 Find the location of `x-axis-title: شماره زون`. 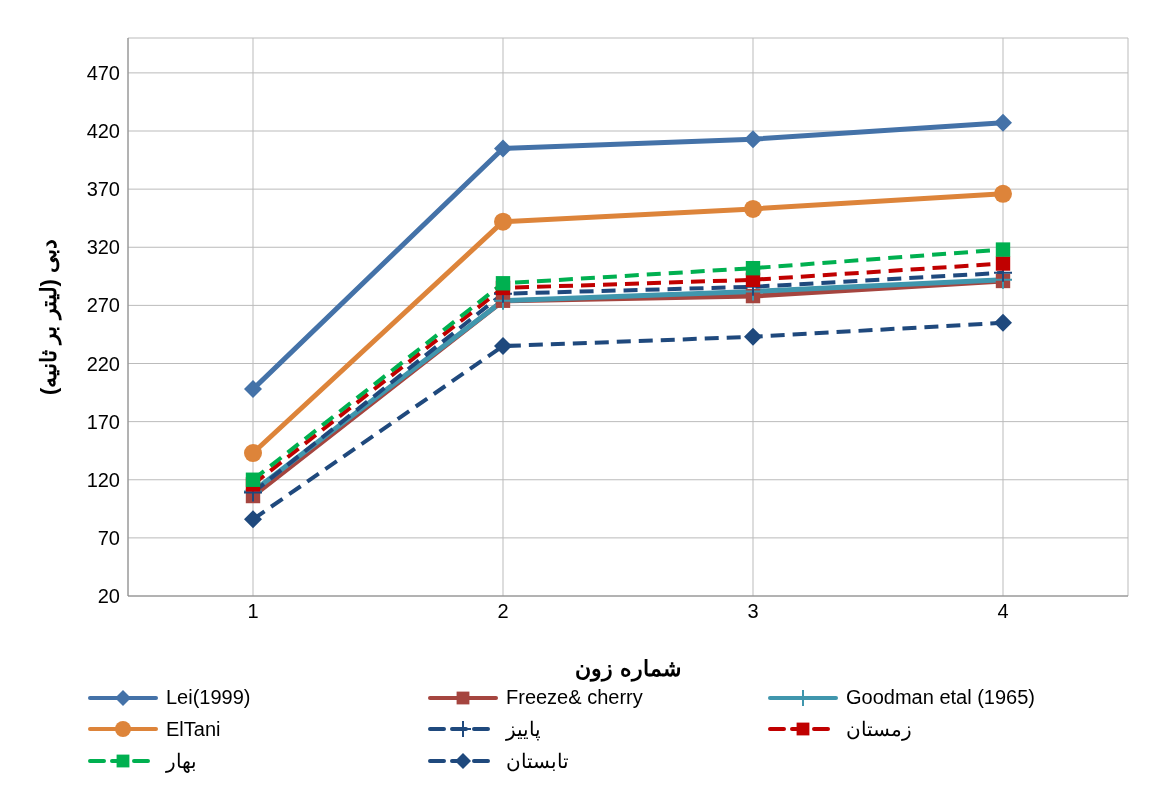

x-axis-title: شماره زون is located at coordinates (628, 669).